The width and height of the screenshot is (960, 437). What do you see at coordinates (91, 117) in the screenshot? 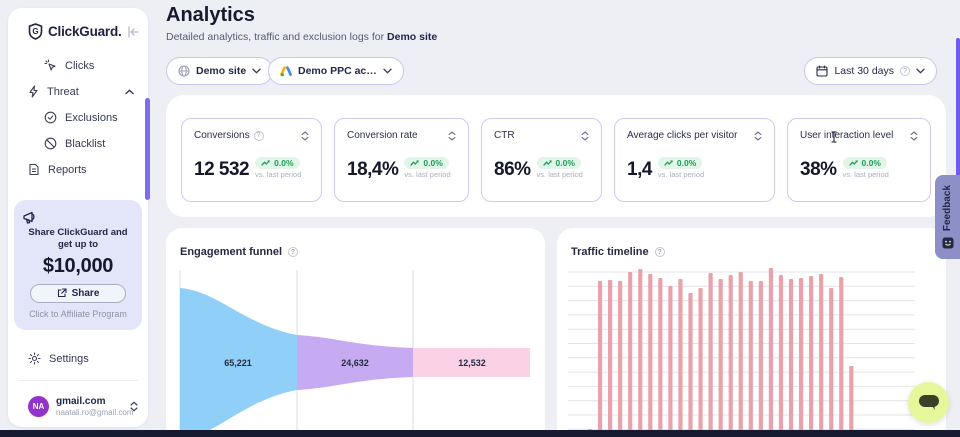
I see `sidebar-item-label: Exclusions` at bounding box center [91, 117].